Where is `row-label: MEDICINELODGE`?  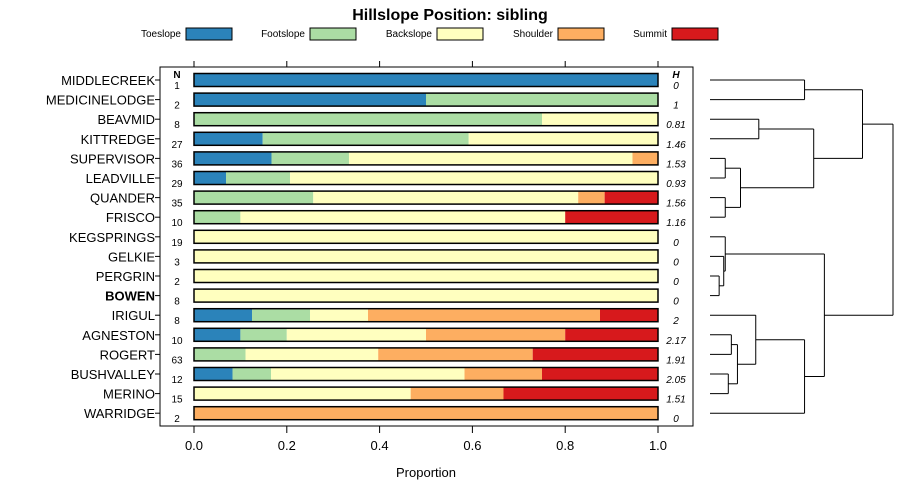
row-label: MEDICINELODGE is located at coordinates (100, 100).